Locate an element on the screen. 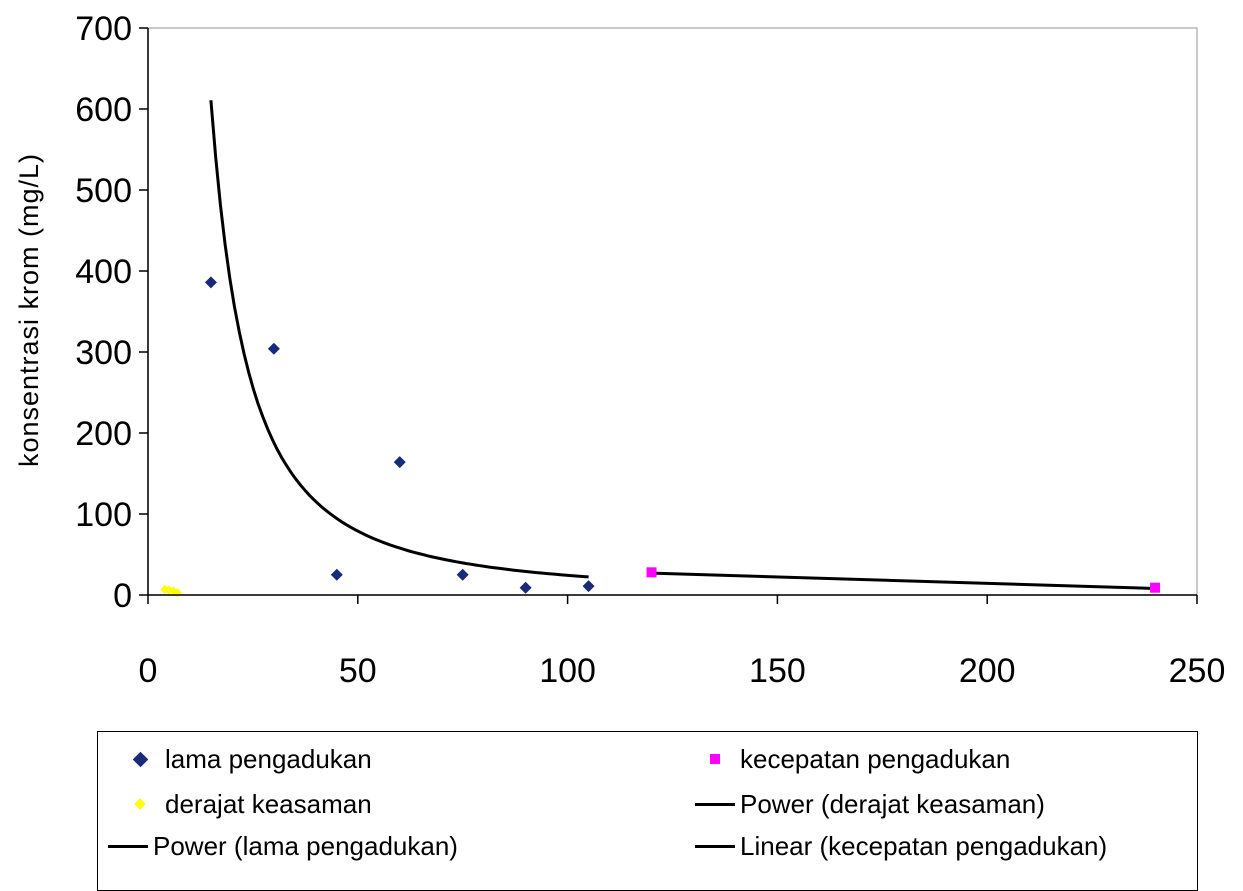  legend-item-linear-kecepatan-pengadukan: Linear (kecepatan pengadukan) is located at coordinates (900, 846).